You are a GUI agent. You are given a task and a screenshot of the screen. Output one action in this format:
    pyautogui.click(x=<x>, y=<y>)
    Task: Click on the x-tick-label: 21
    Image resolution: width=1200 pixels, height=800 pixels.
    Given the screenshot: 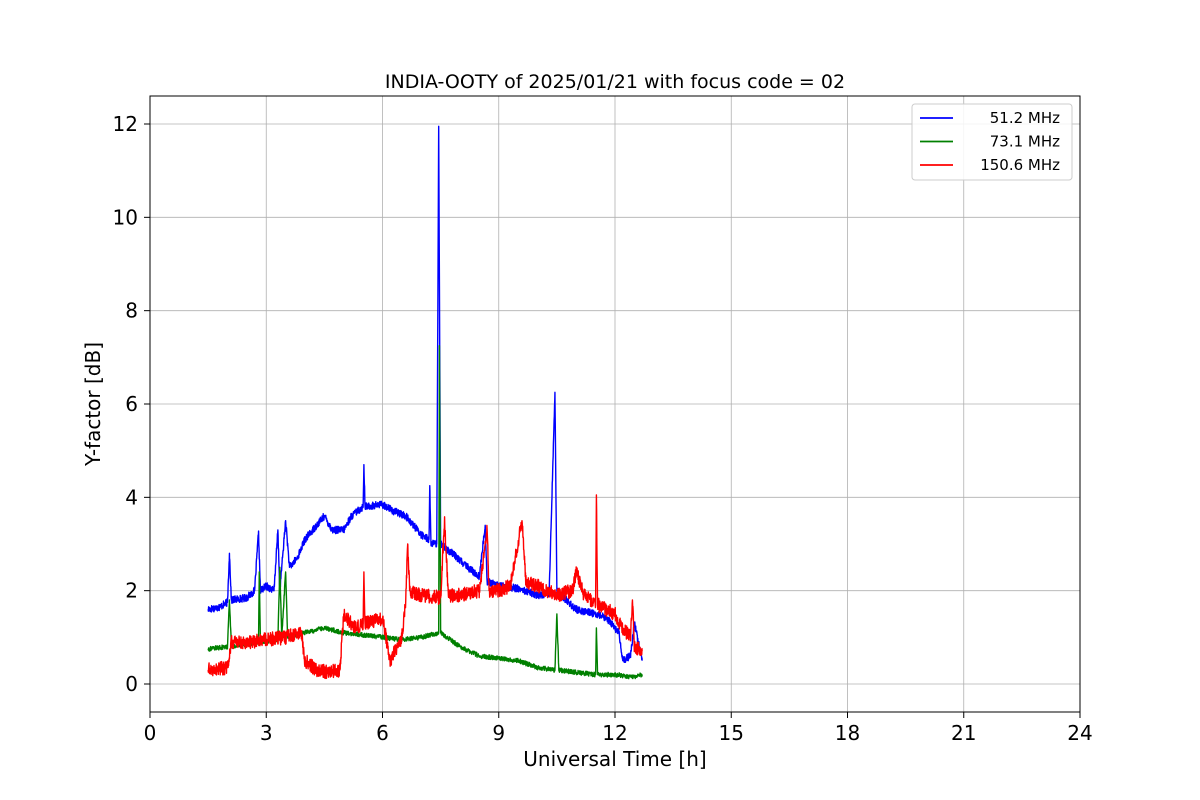 What is the action you would take?
    pyautogui.click(x=963, y=733)
    